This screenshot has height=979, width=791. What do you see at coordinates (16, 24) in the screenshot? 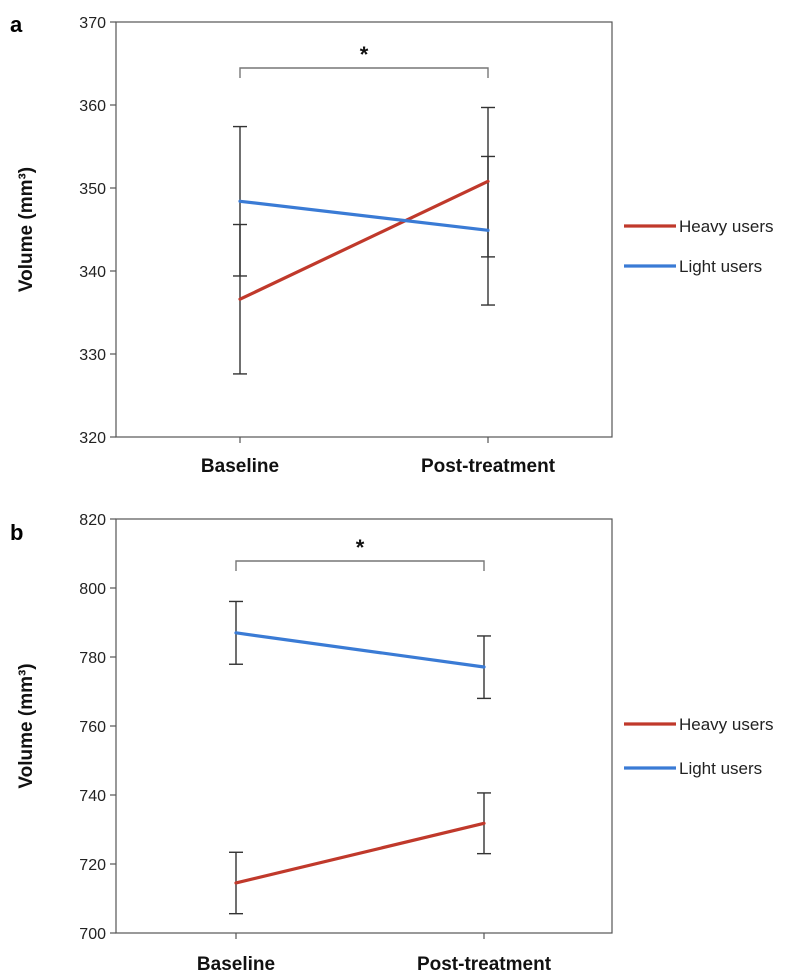
I see `panel-letter: a` at bounding box center [16, 24].